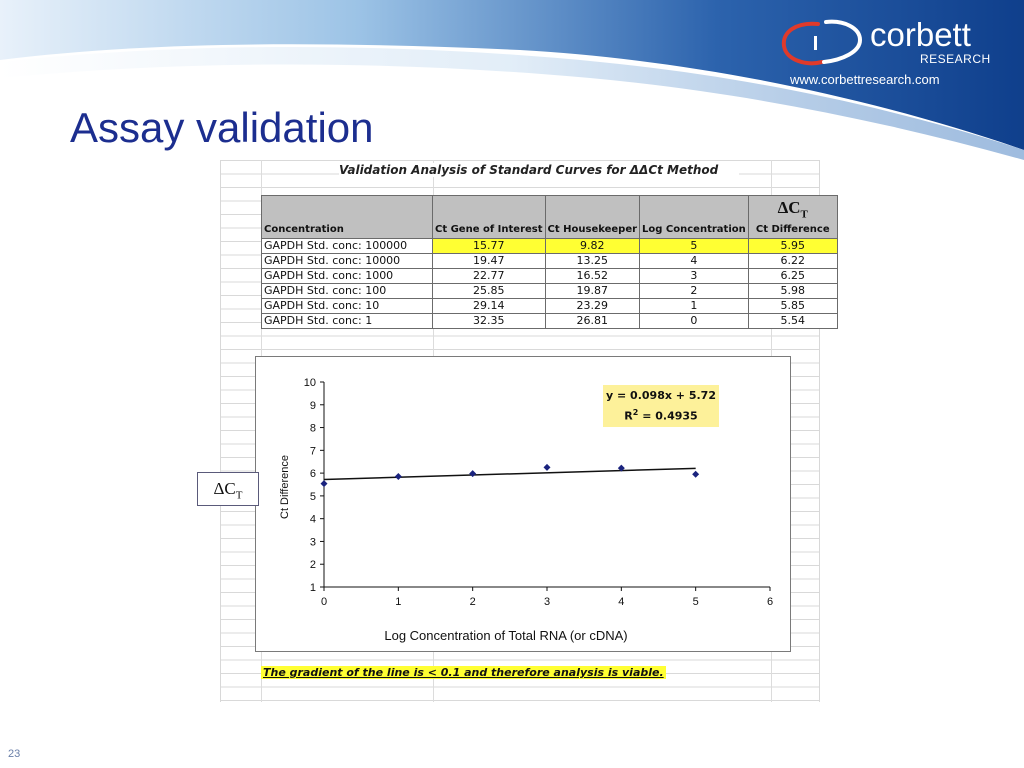 The image size is (1024, 768). Describe the element at coordinates (628, 416) in the screenshot. I see `r-squared-label: R` at that location.